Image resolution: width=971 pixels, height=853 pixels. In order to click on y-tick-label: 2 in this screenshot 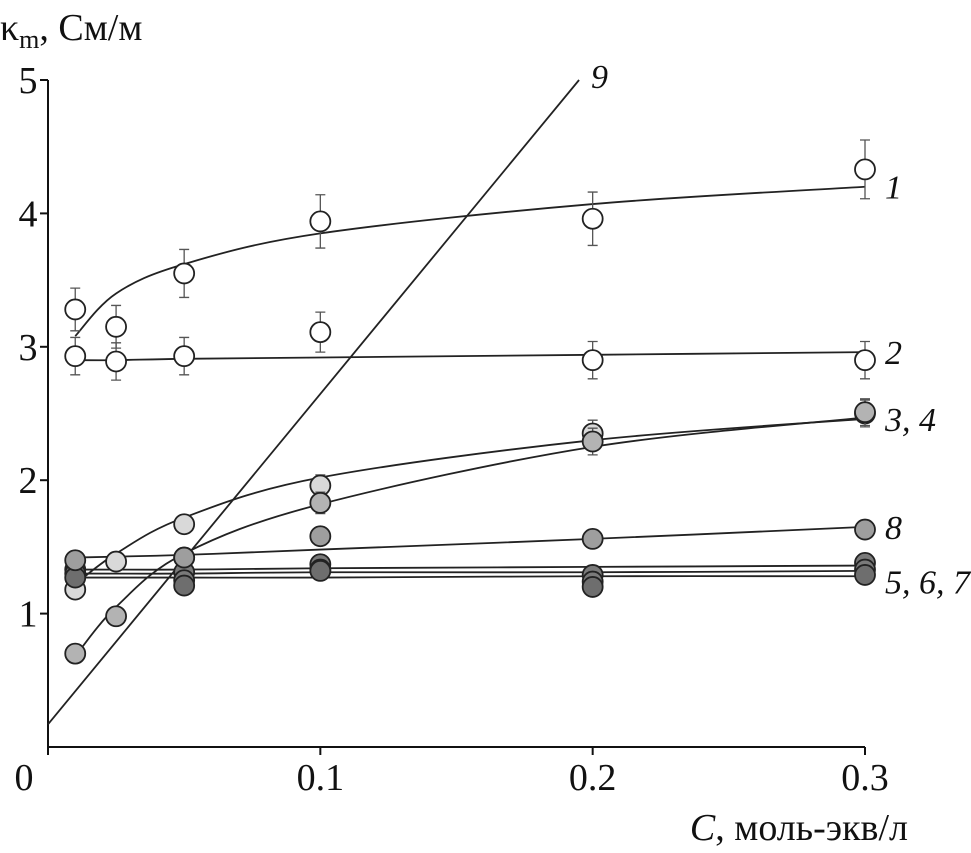, I will do `click(28, 481)`.